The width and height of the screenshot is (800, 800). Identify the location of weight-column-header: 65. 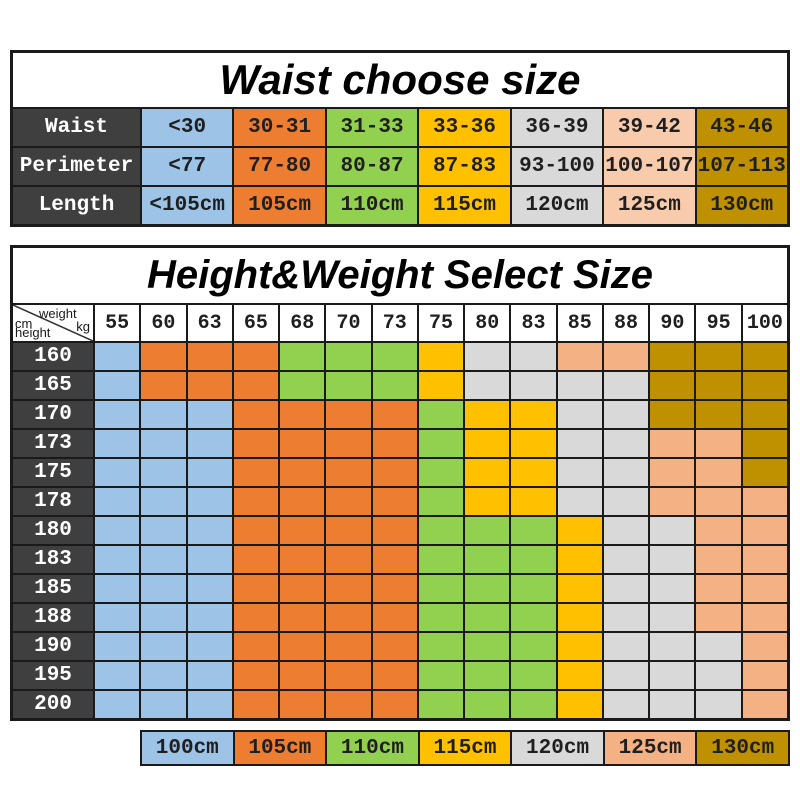
(256, 323).